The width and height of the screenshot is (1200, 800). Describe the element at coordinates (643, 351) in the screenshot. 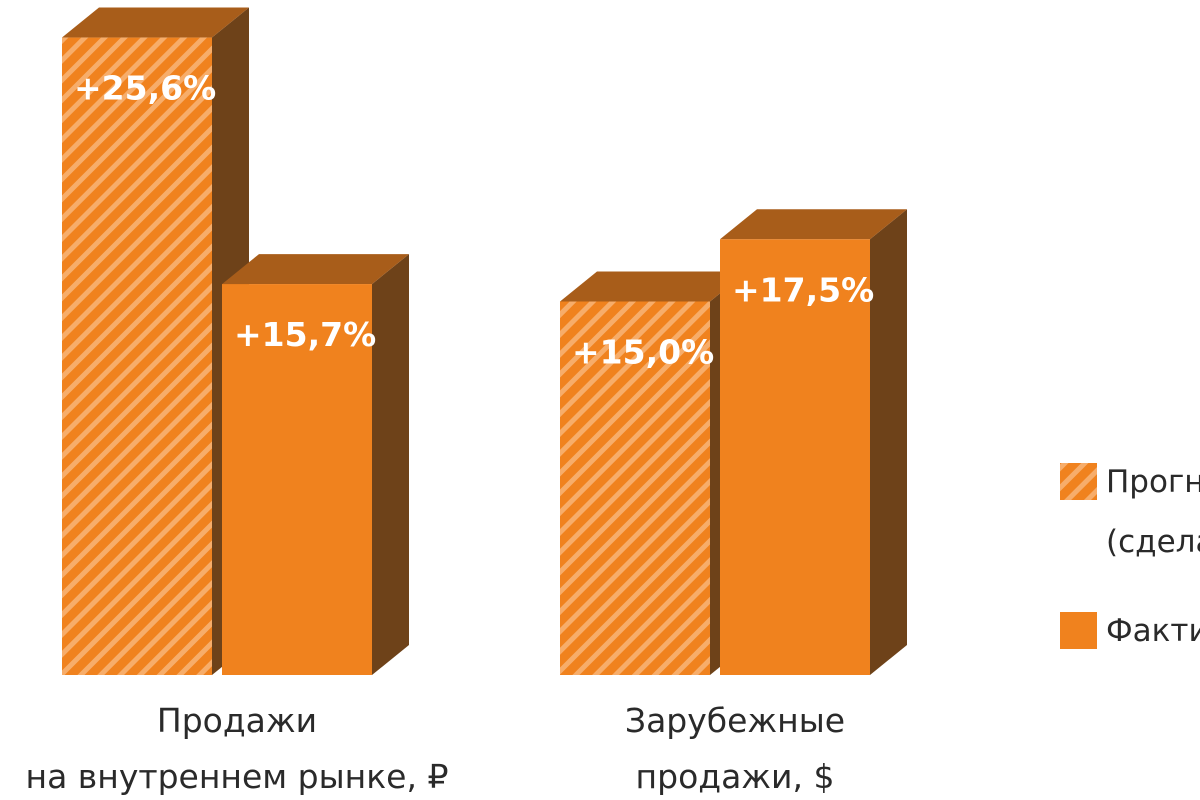

I see `value-label: +15,0%` at that location.